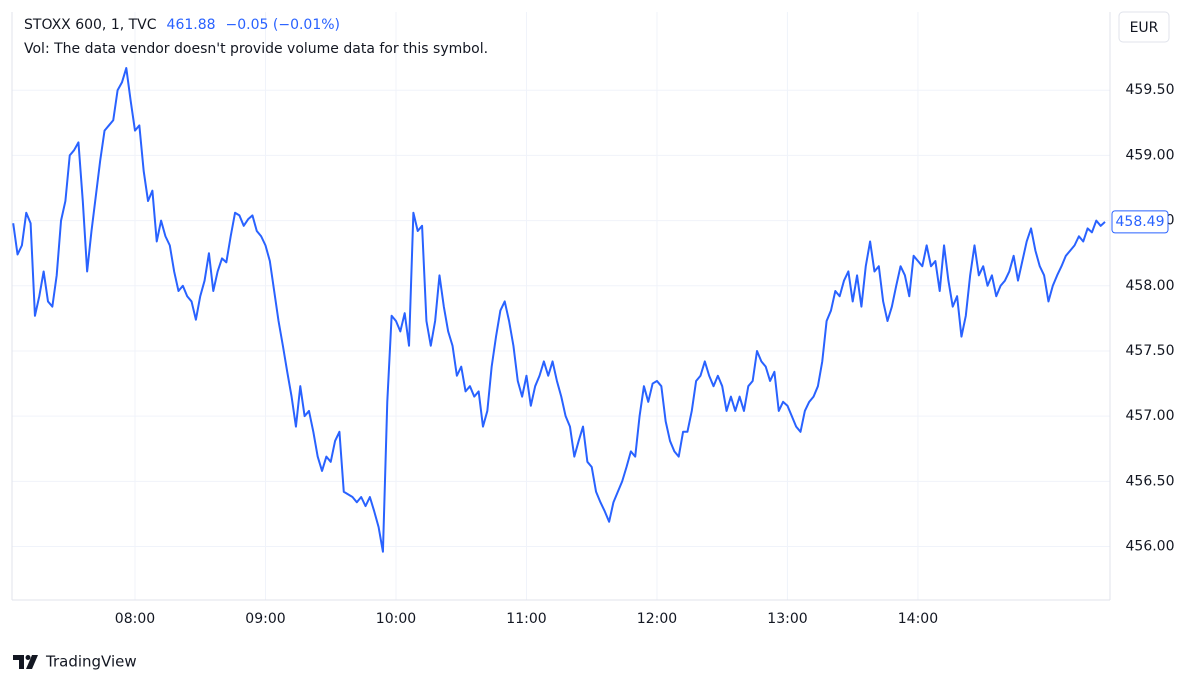 The image size is (1200, 689). What do you see at coordinates (396, 619) in the screenshot?
I see `x-tick-label: 10:00` at bounding box center [396, 619].